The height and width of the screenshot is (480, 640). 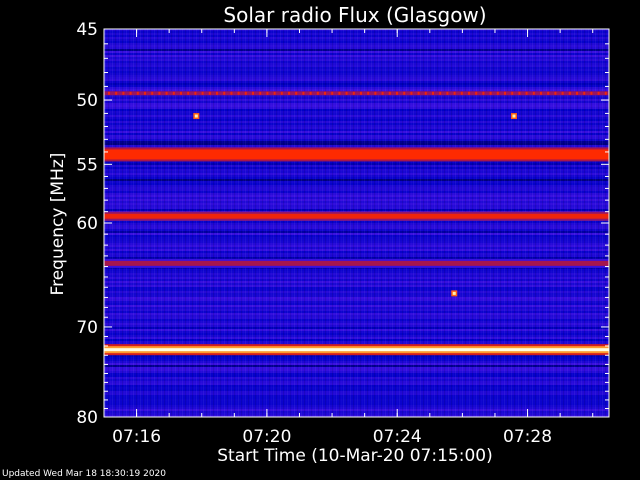 I want to click on chart-title: Solar radio Flux (Glasgow), so click(x=354, y=15).